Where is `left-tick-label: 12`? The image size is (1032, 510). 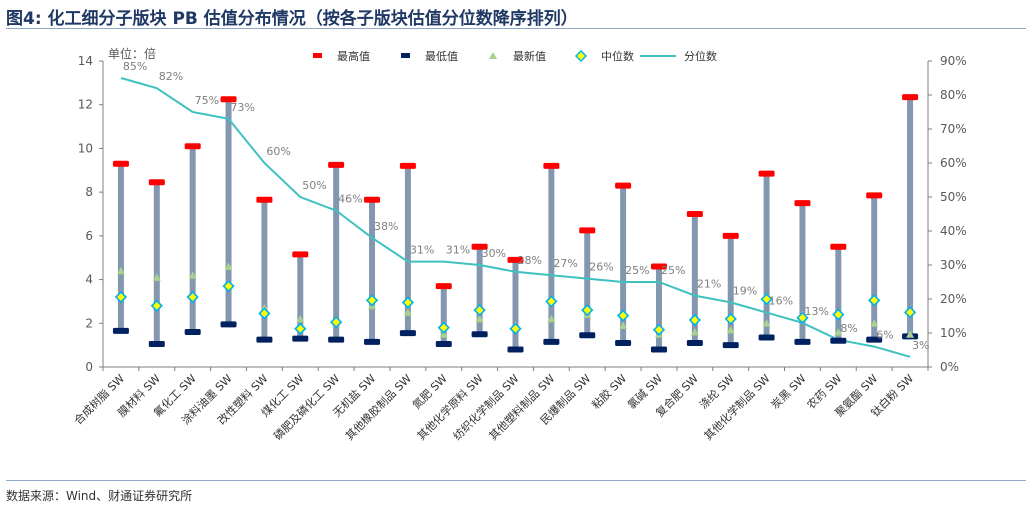
left-tick-label: 12 is located at coordinates (85, 105).